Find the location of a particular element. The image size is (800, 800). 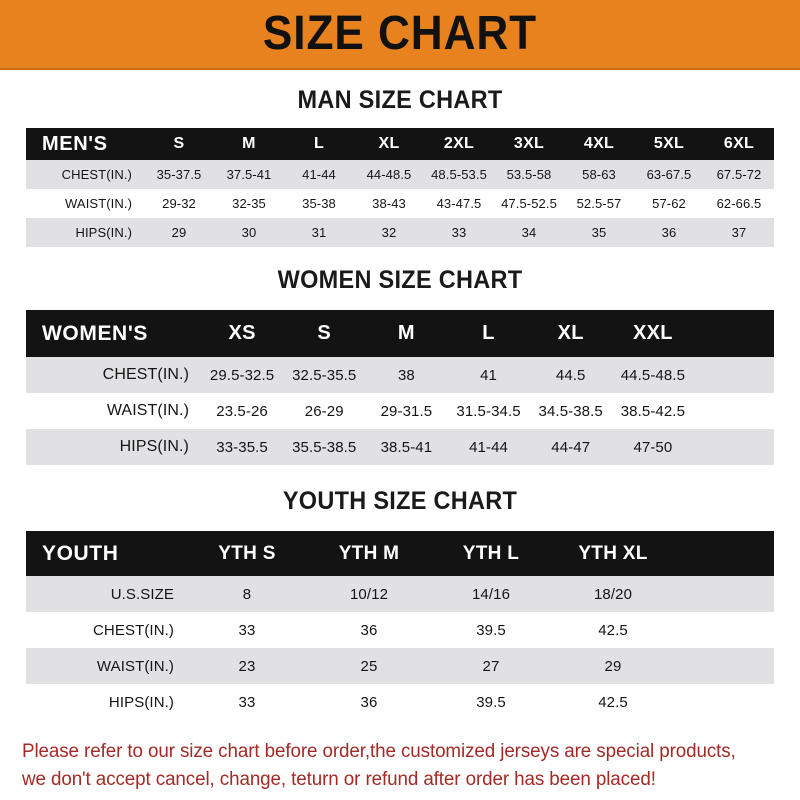

man-hips-3xl: 34 is located at coordinates (529, 232).